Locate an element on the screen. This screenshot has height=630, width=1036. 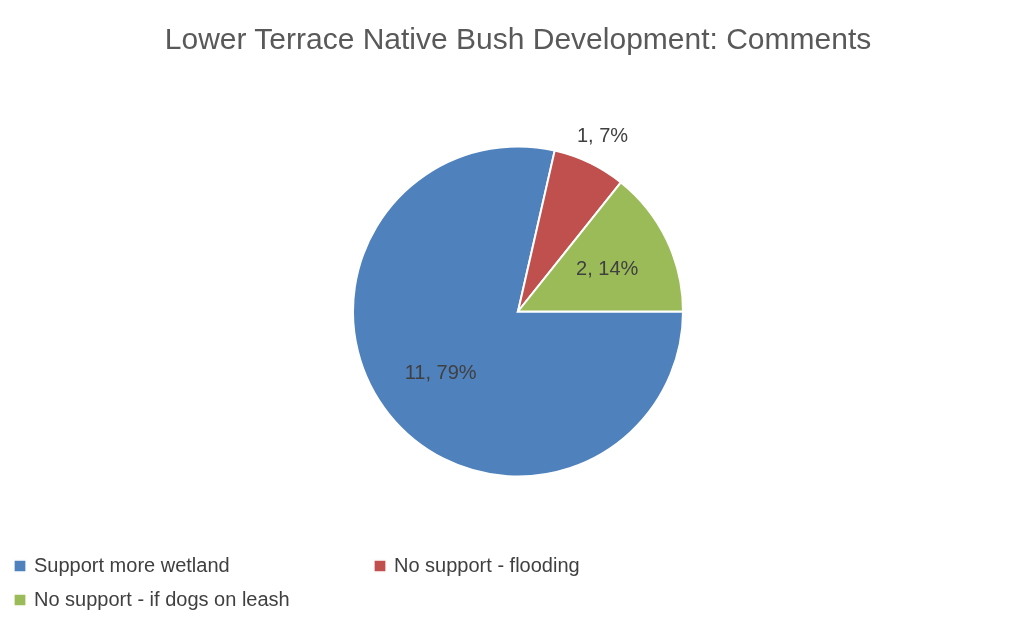
legend-label: No support - flooding is located at coordinates (487, 565).